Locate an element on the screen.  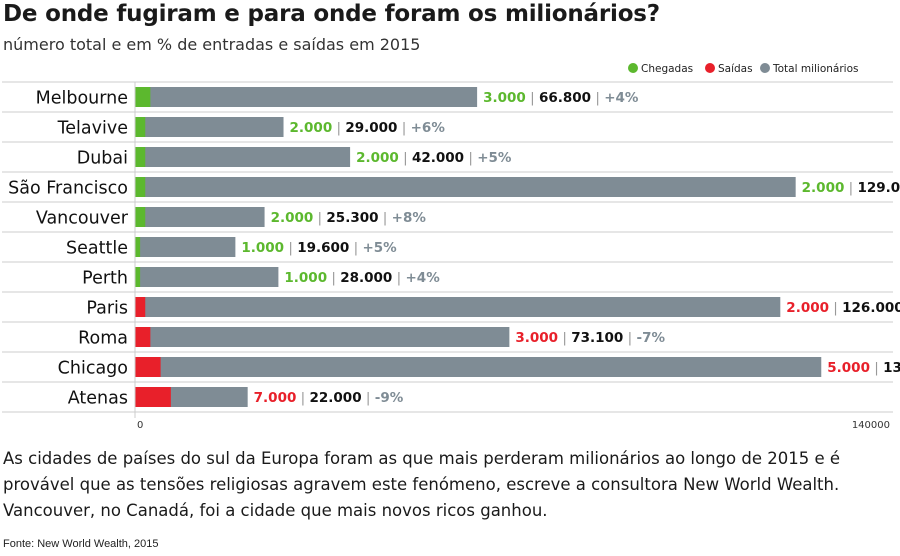
category-label: Atenas is located at coordinates (98, 399).